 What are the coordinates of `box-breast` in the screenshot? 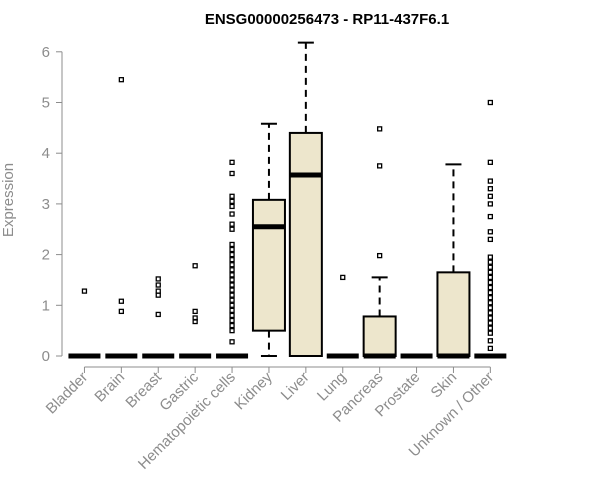 It's located at (158, 317).